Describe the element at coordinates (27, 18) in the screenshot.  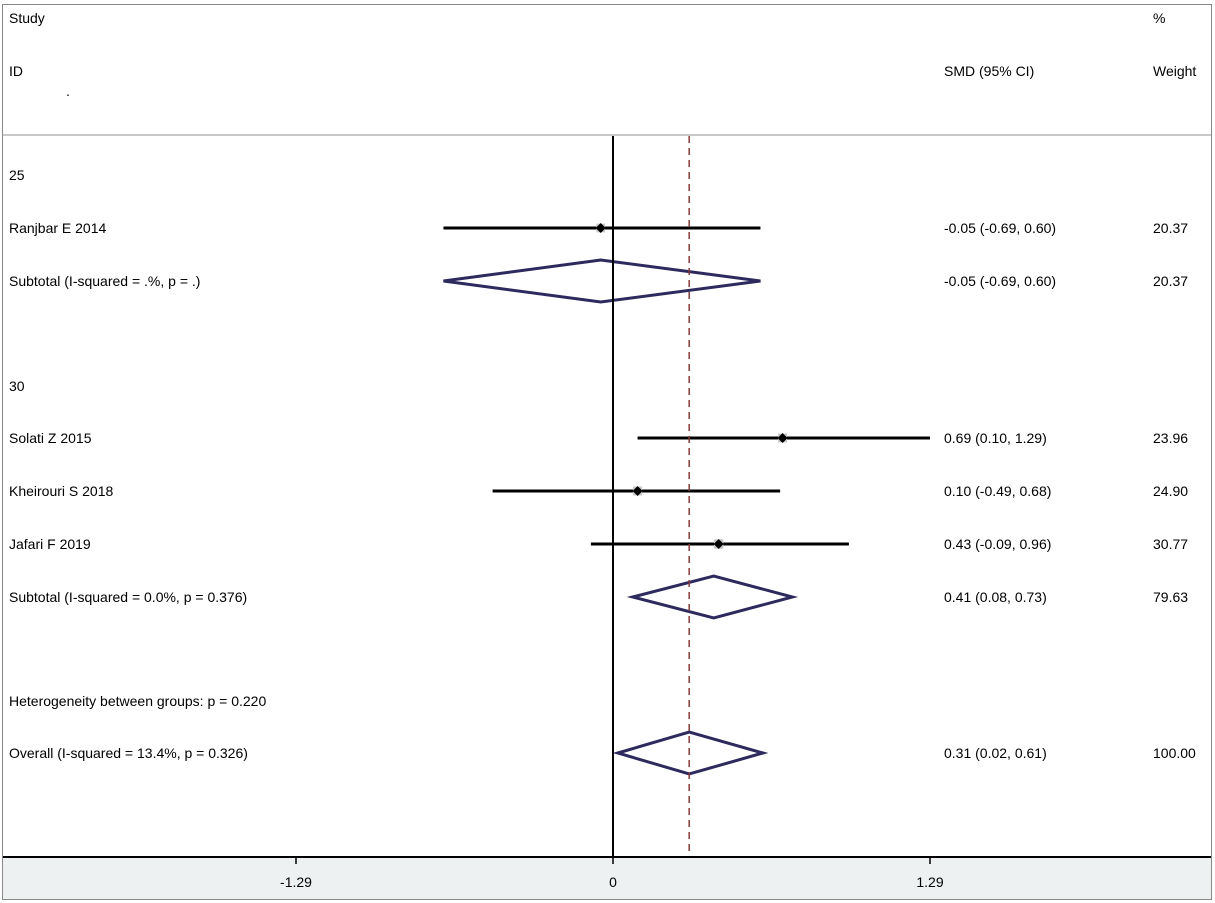
I see `study-header: Study` at that location.